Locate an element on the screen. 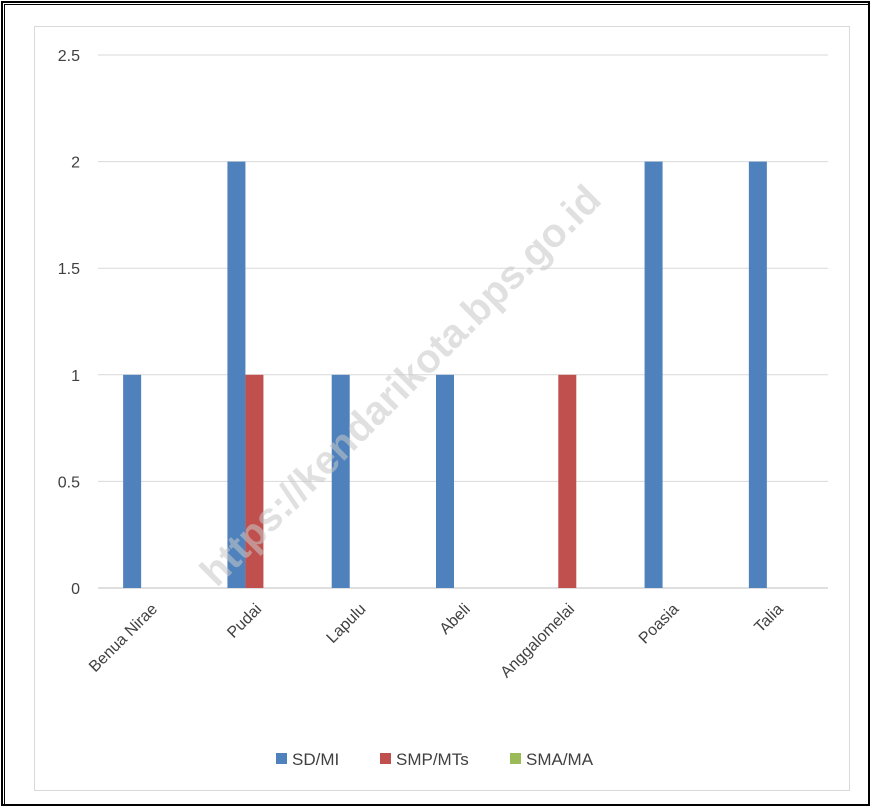  y-tick-label: 0 is located at coordinates (75, 589).